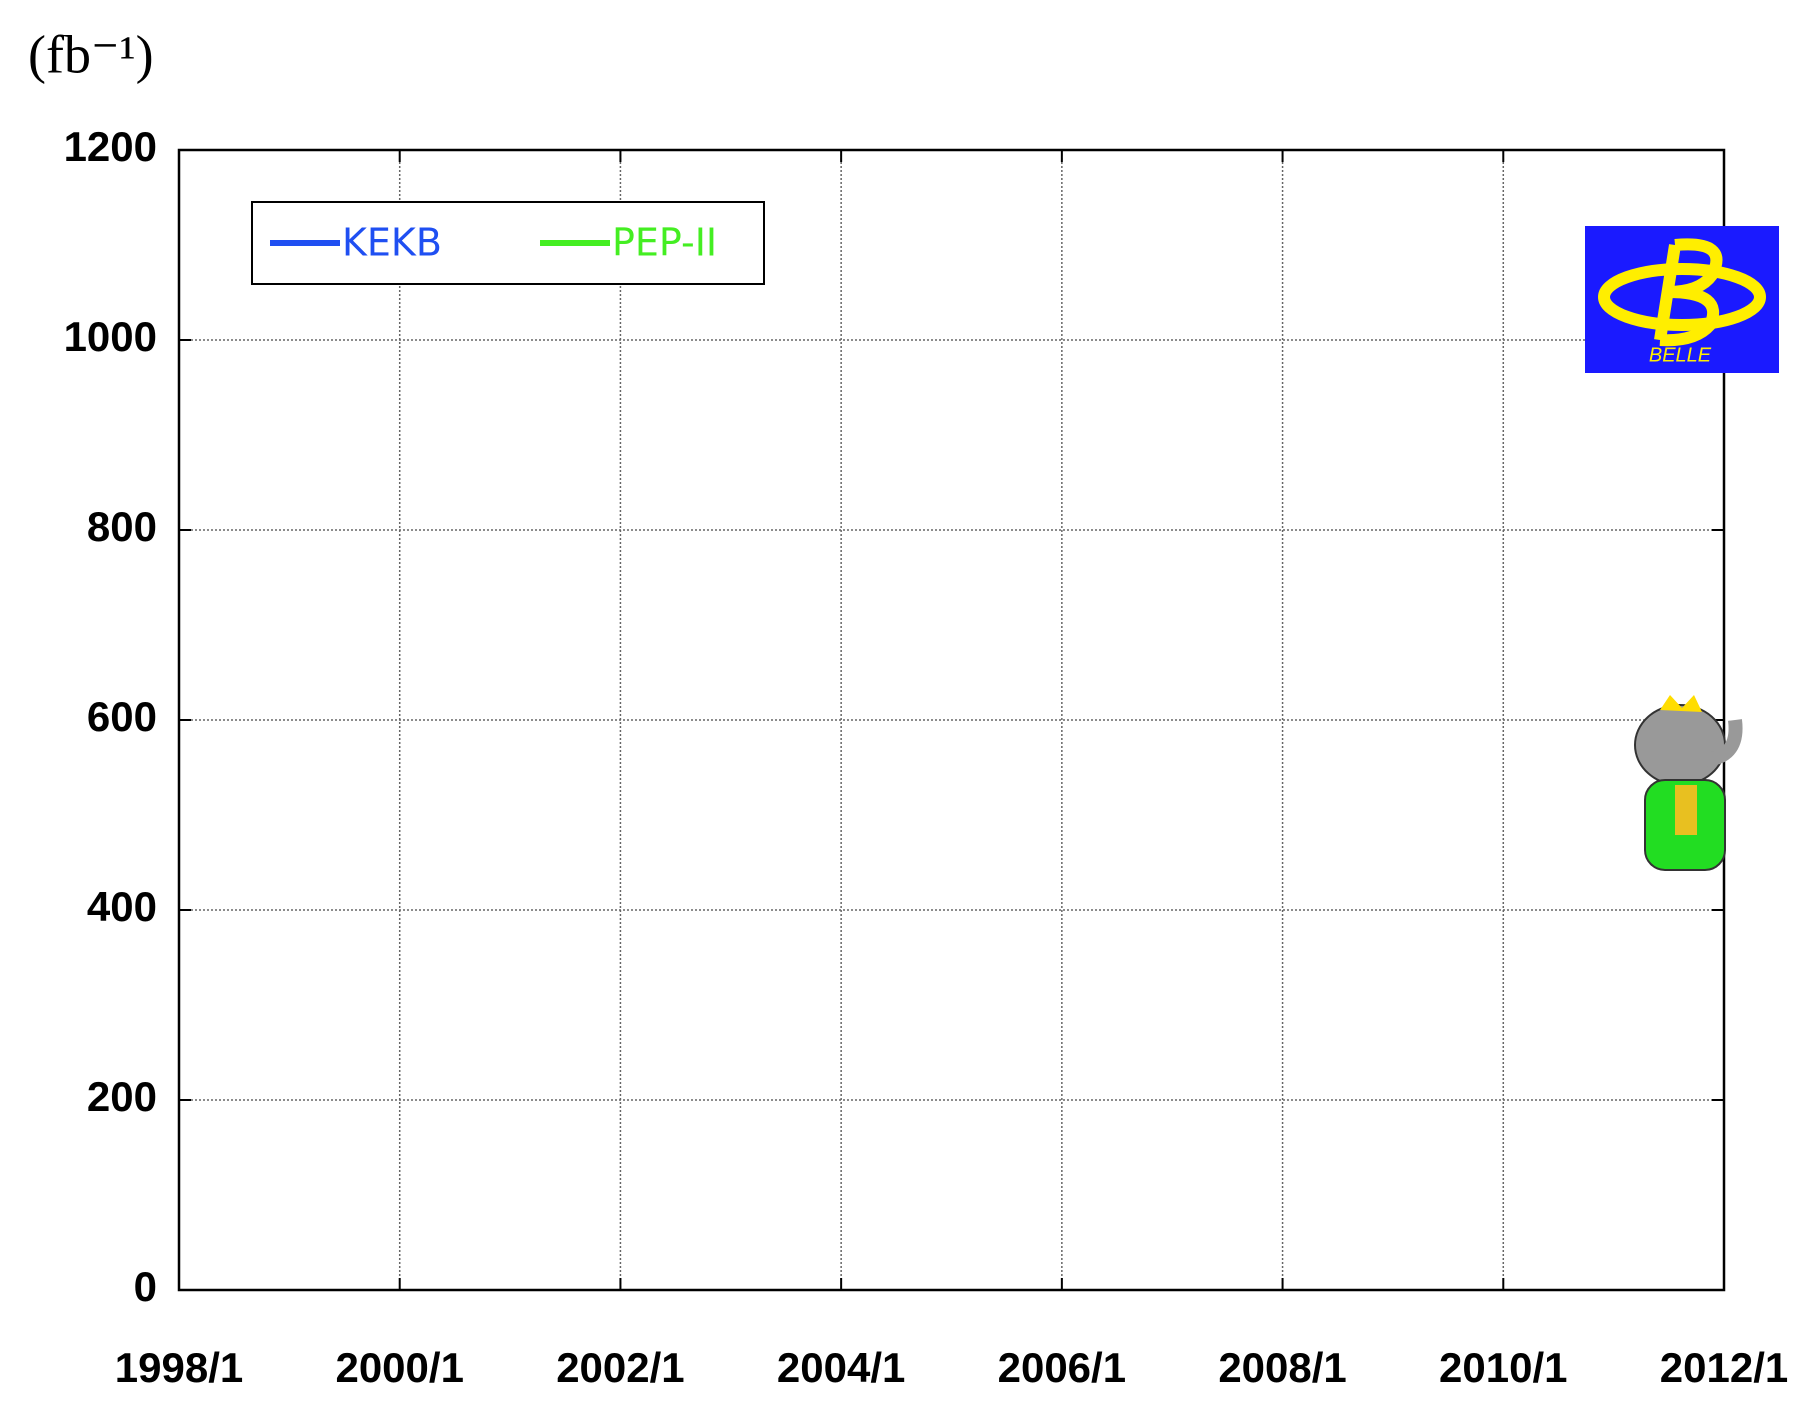  Describe the element at coordinates (110, 336) in the screenshot. I see `y-tick-label: 1000` at that location.